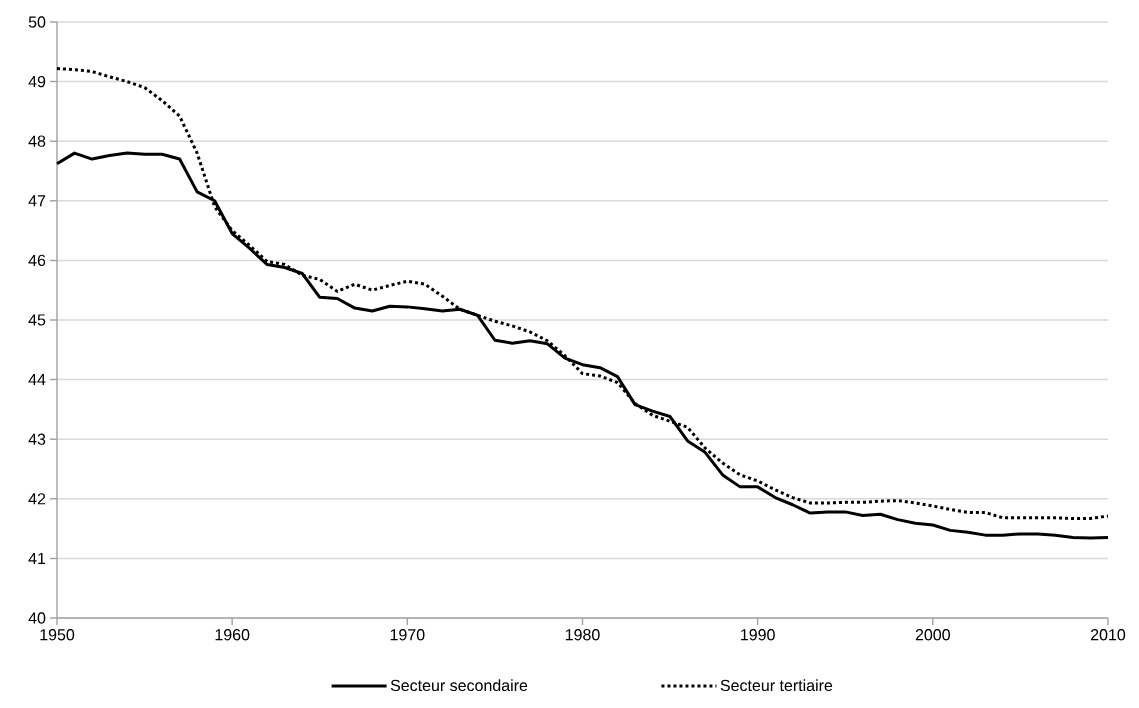 The image size is (1139, 708). What do you see at coordinates (582, 635) in the screenshot?
I see `x-tick-label: 1980` at bounding box center [582, 635].